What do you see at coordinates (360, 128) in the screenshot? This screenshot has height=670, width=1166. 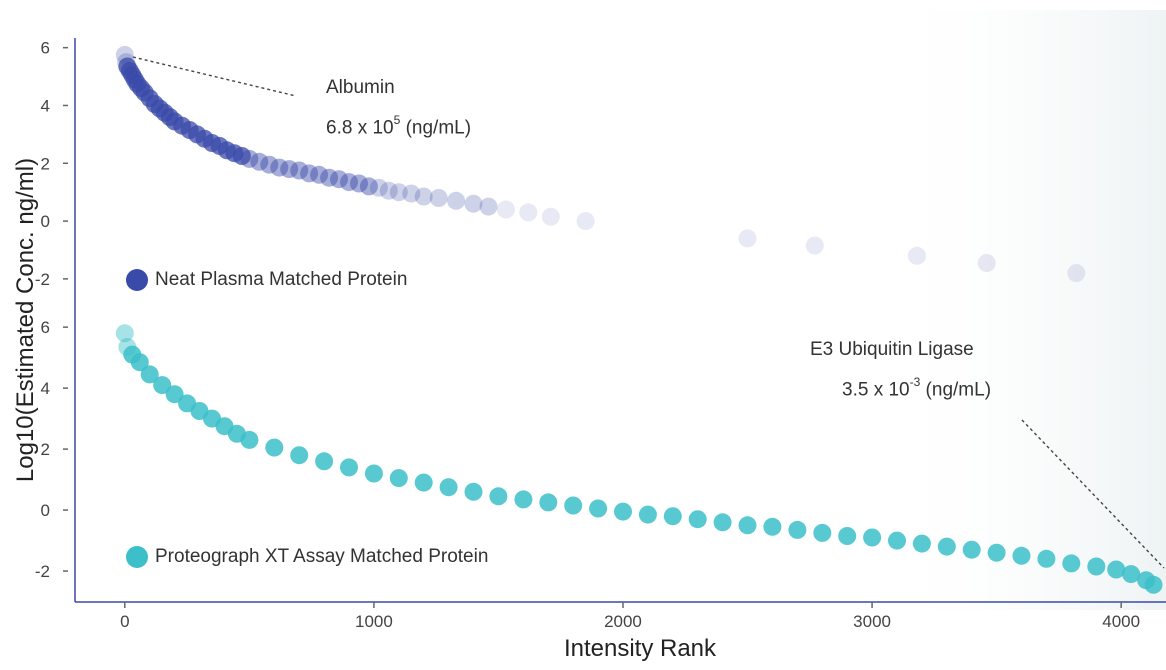 I see `albumin-conc-base: 6.8 x 10` at bounding box center [360, 128].